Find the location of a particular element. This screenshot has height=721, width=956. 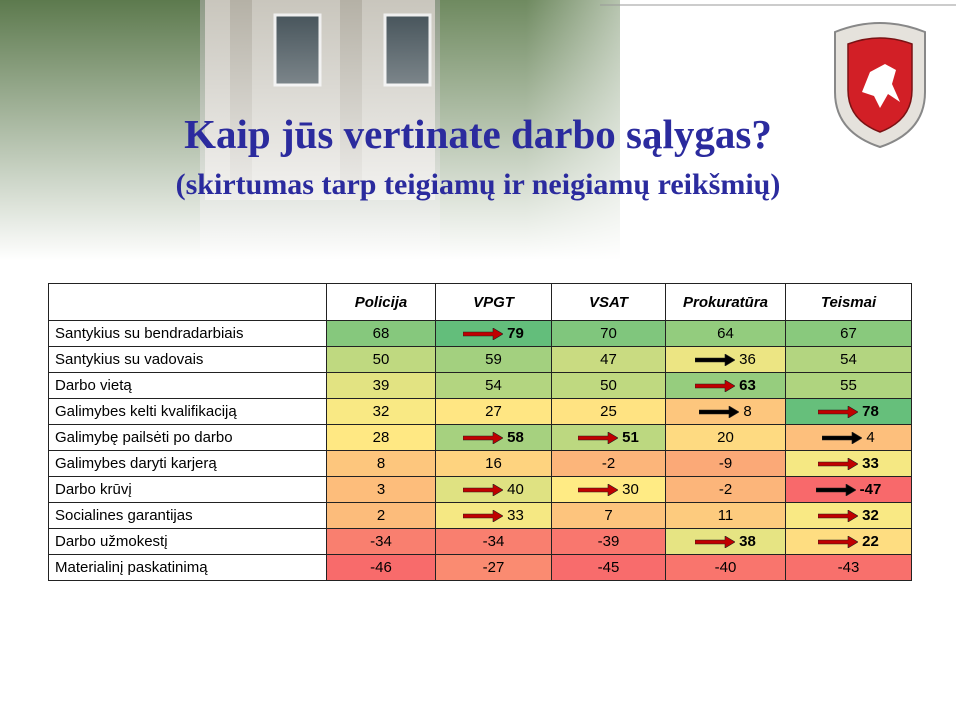

column-header: Teismai is located at coordinates (848, 302).